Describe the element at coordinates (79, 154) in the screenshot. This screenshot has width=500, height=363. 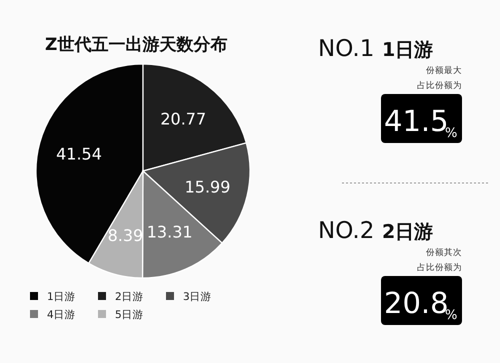
I see `data-label: 41.54` at that location.